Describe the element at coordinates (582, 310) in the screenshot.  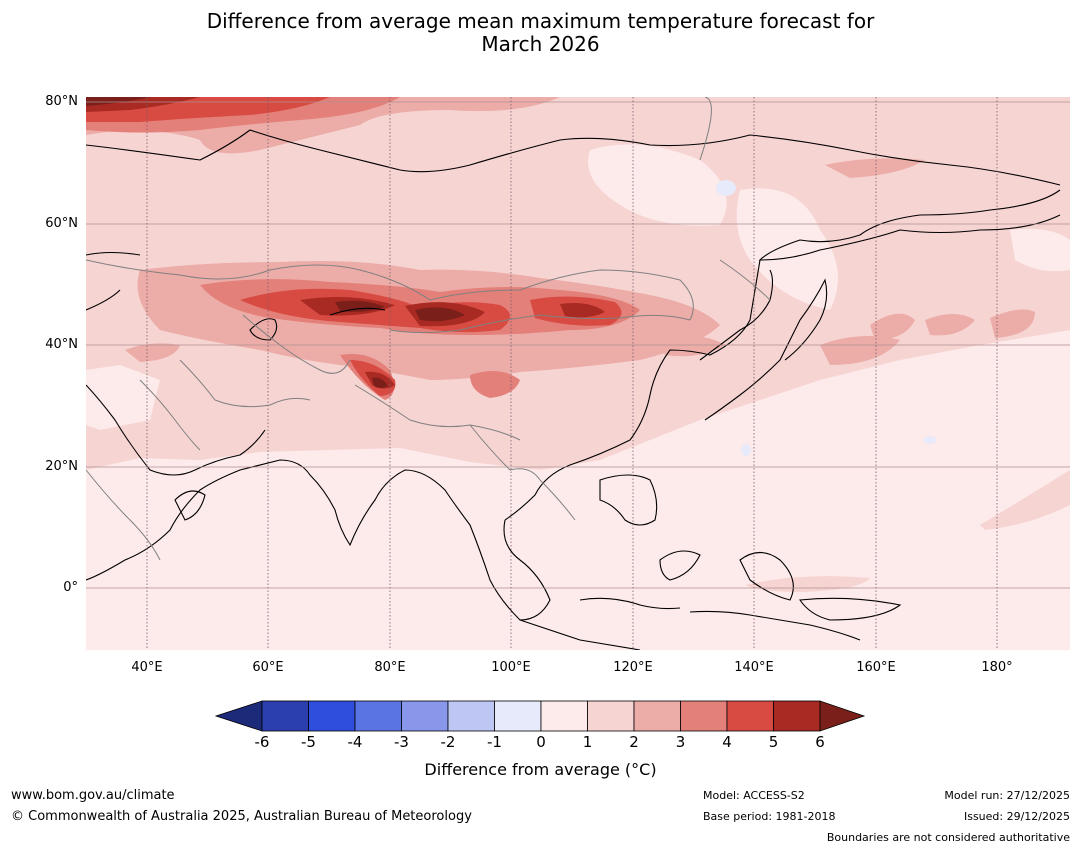
I see `anomaly-5-6-region` at that location.